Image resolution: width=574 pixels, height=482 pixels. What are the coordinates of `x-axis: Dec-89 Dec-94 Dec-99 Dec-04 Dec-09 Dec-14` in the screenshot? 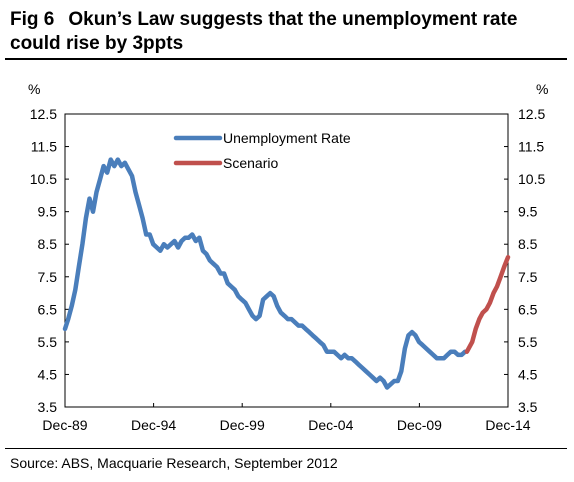 It's located at (286, 418).